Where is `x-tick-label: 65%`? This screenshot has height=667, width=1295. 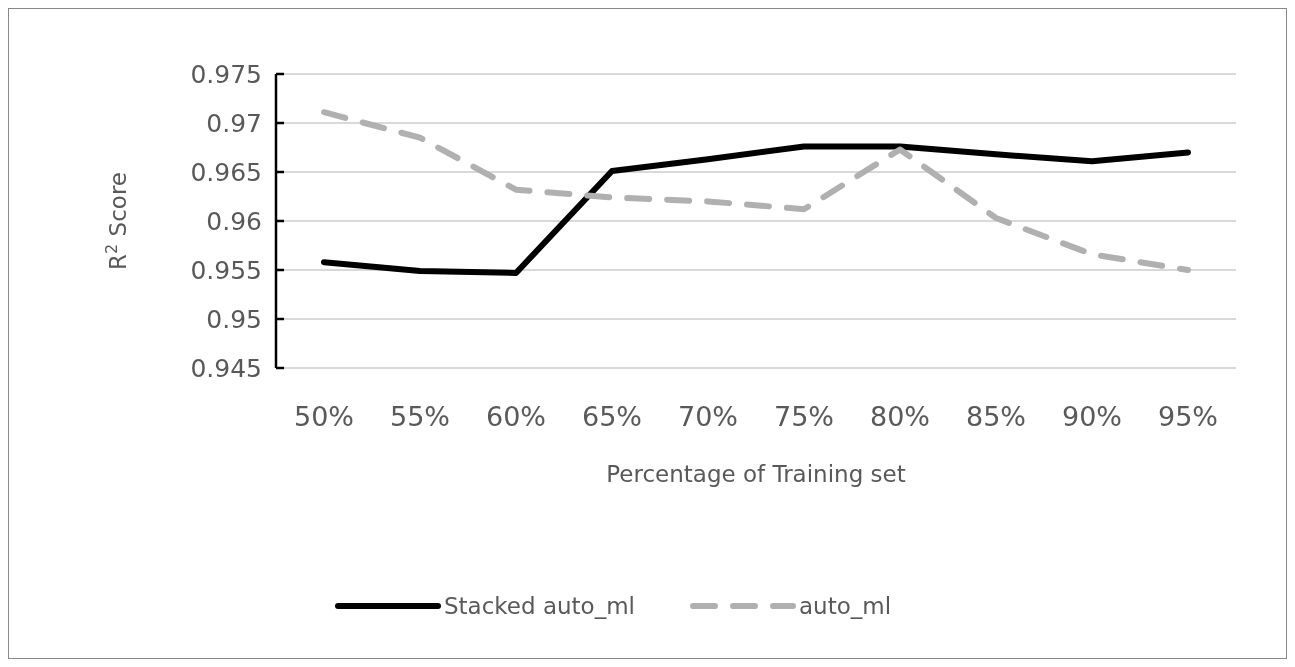
x-tick-label: 65% is located at coordinates (612, 416).